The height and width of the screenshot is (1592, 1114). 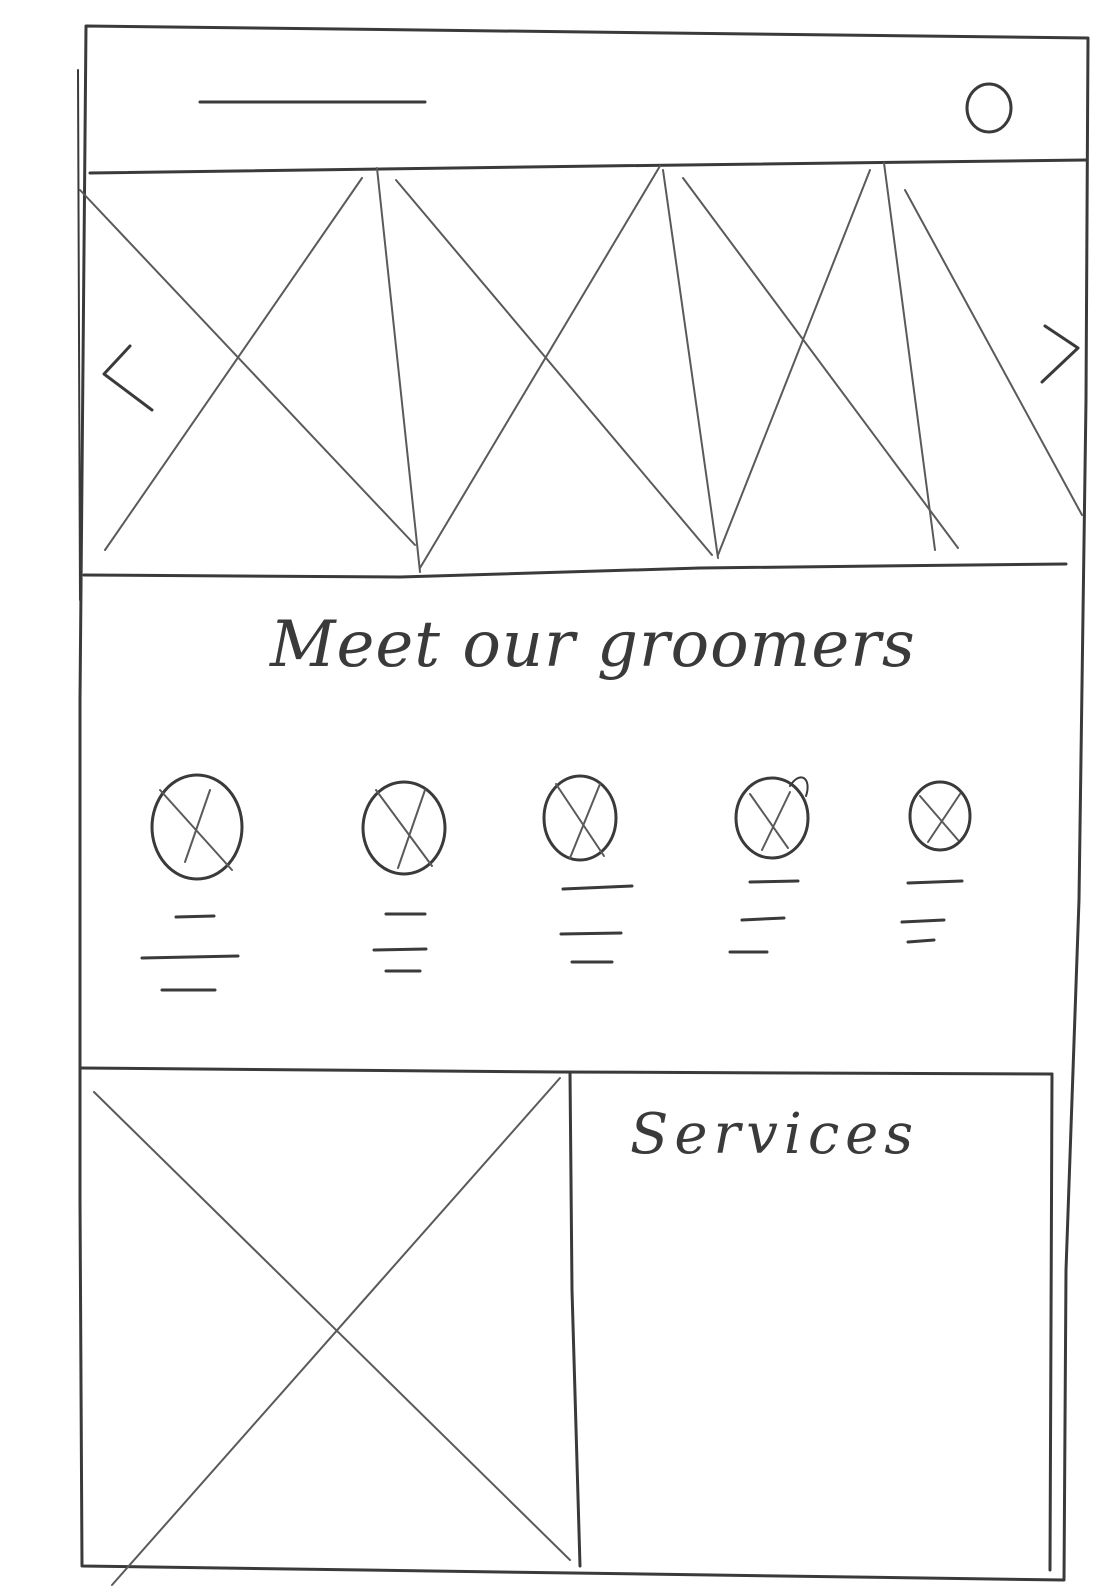 I want to click on chevron-left-icon, so click(x=128, y=378).